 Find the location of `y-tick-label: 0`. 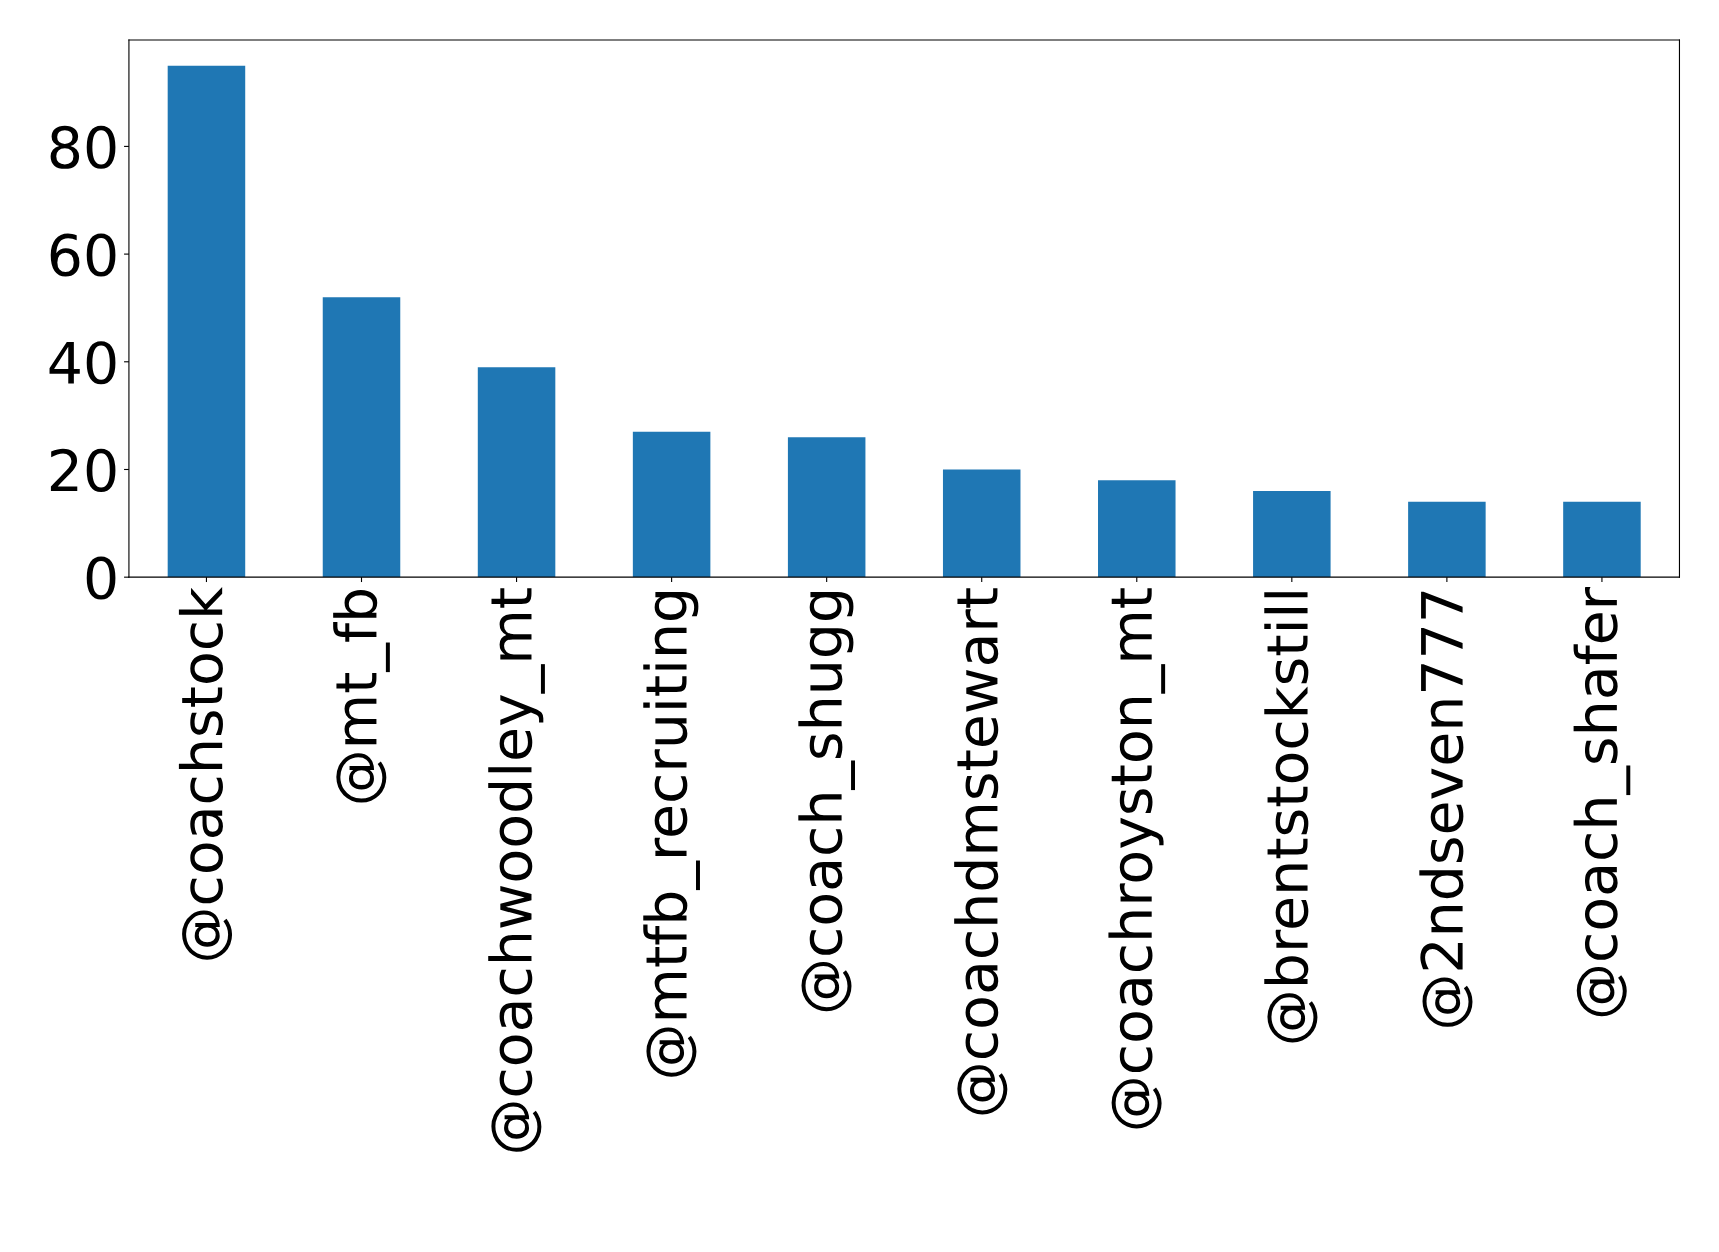

y-tick-label: 0 is located at coordinates (101, 578).